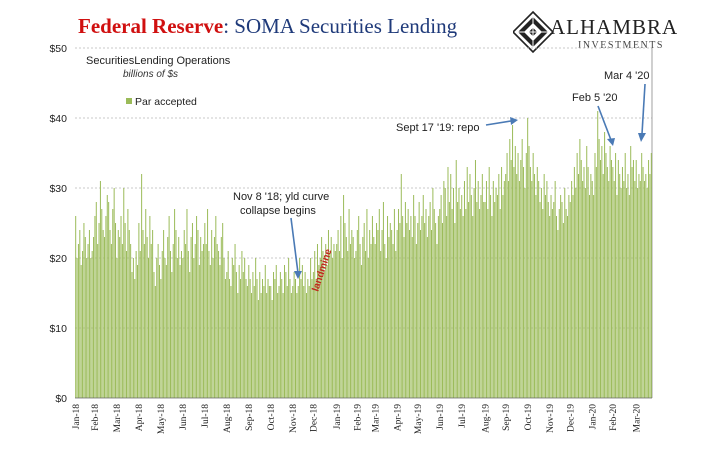 The image size is (705, 461). What do you see at coordinates (58, 224) in the screenshot?
I see `y-axis: $0 $10 $20 $30 $40 $50` at bounding box center [58, 224].